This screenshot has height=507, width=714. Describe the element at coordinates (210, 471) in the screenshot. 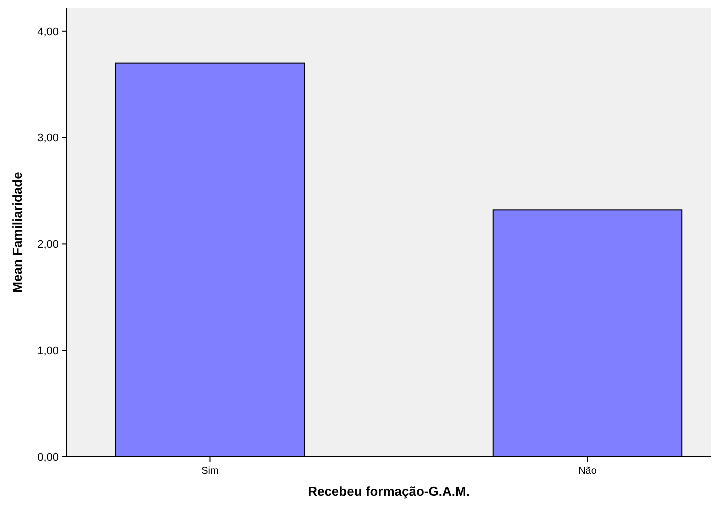

I see `x-tick-label: Sim` at that location.